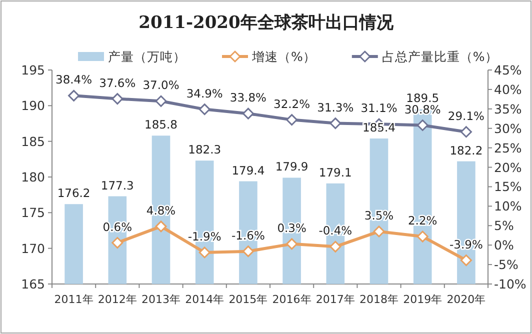 The height and width of the screenshot is (334, 532). I want to click on y2-tick-label: 35%, so click(508, 108).